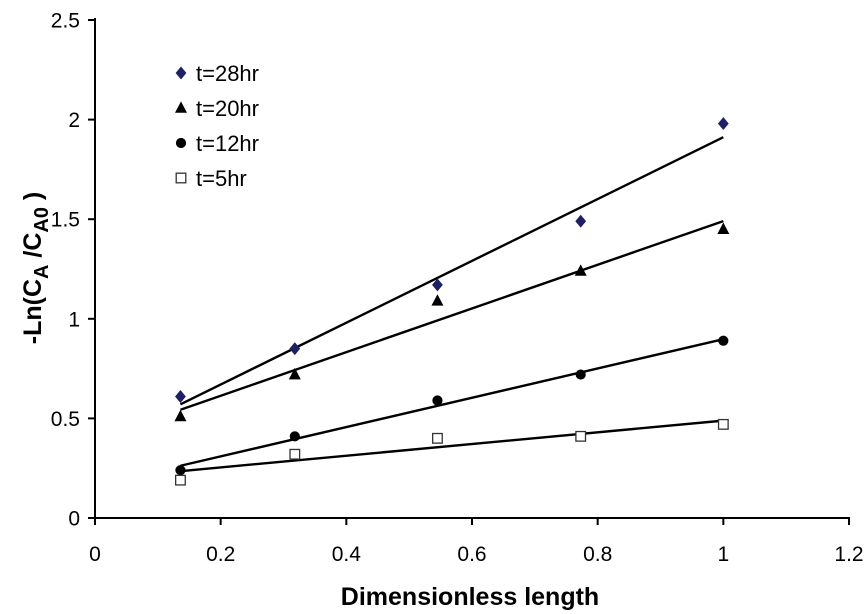 The width and height of the screenshot is (864, 614). I want to click on y-tick-label: 0, so click(74, 519).